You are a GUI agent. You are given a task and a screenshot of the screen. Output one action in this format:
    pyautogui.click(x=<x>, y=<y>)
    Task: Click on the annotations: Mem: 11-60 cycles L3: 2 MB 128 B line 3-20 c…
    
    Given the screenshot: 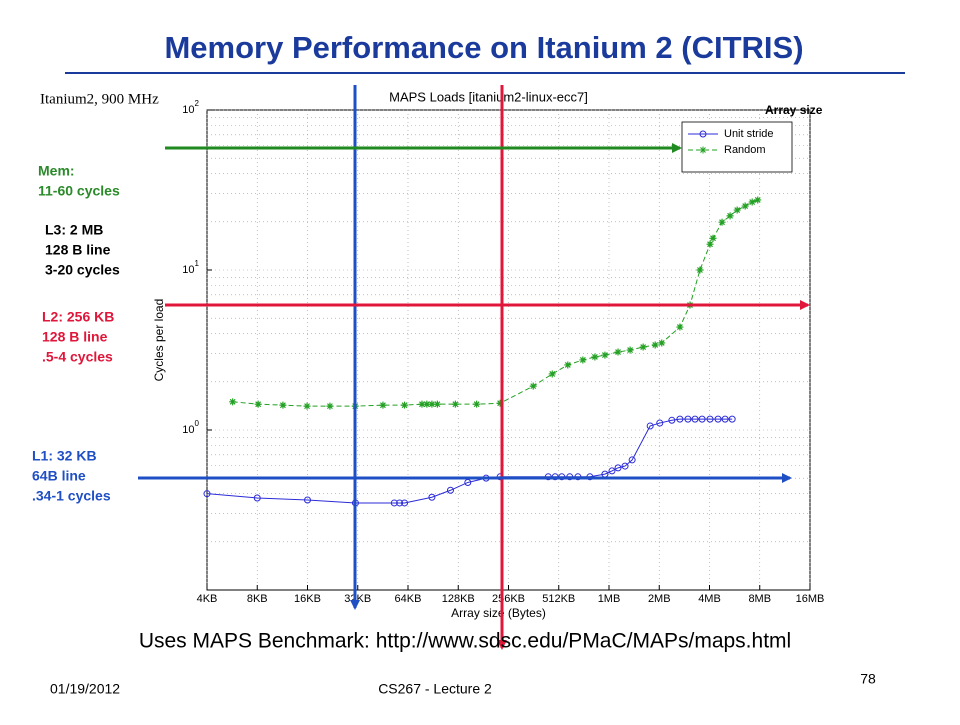 What is the action you would take?
    pyautogui.click(x=76, y=333)
    